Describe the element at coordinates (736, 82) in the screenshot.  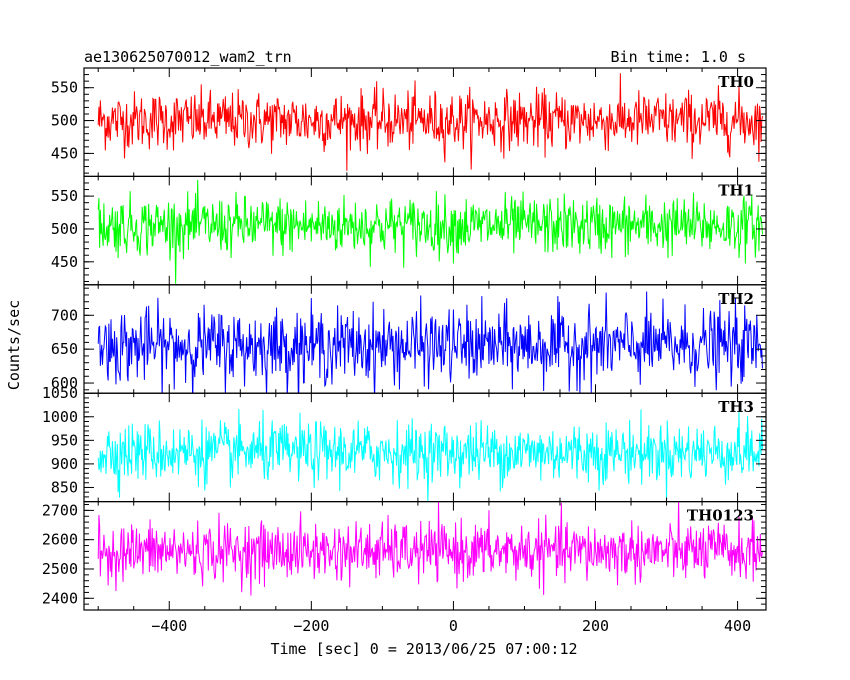
I see `panel-name-label: TH0` at that location.